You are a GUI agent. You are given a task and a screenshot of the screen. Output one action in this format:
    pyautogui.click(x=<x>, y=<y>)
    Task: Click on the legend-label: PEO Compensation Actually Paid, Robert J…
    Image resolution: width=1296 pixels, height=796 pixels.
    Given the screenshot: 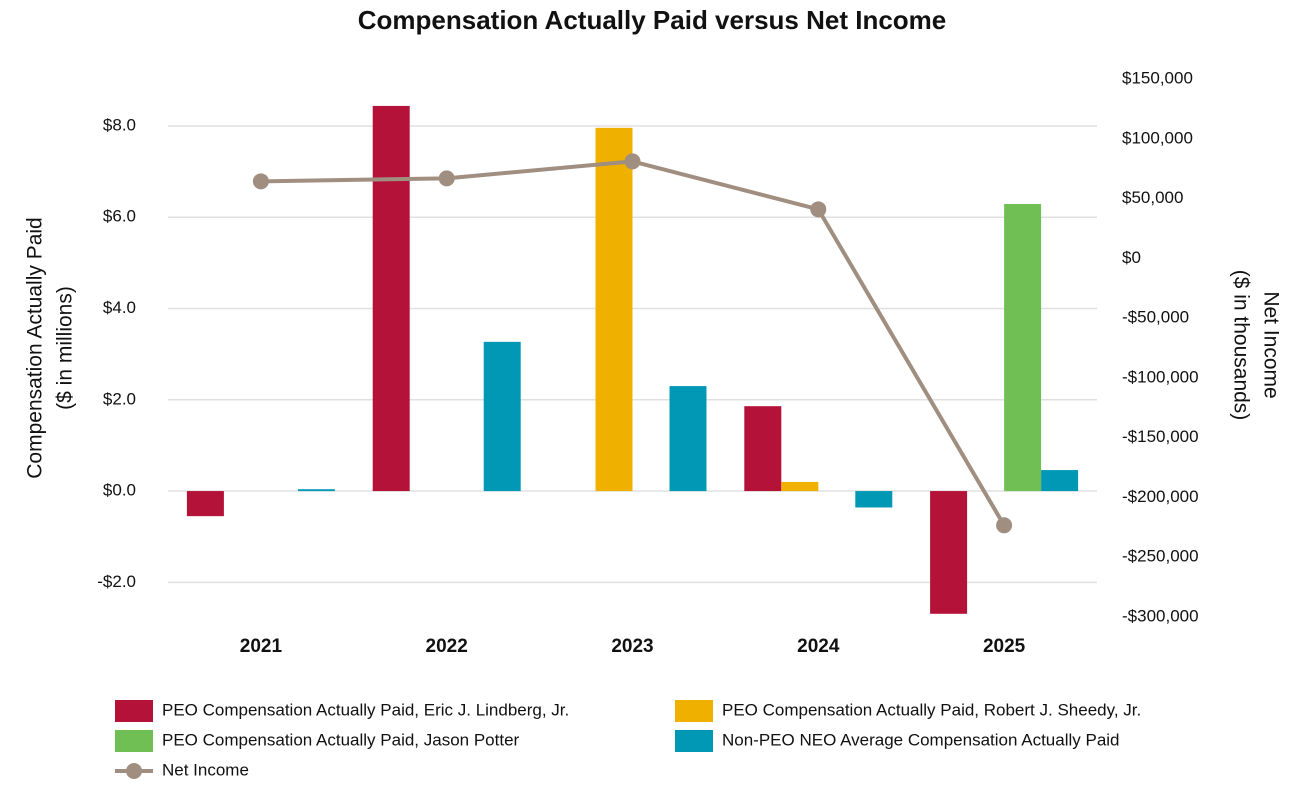 What is the action you would take?
    pyautogui.click(x=931, y=709)
    